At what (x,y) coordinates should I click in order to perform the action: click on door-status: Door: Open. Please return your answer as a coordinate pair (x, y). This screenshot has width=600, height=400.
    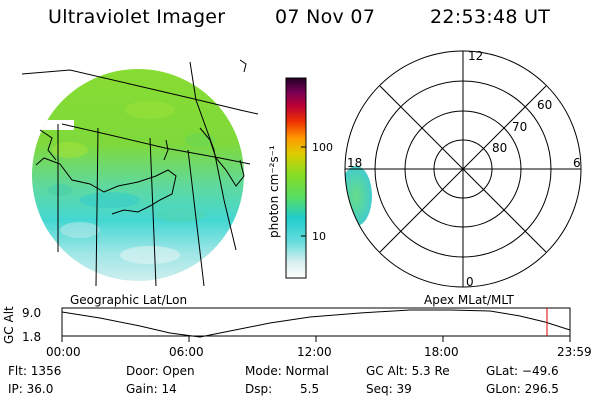
    Looking at the image, I should click on (160, 371).